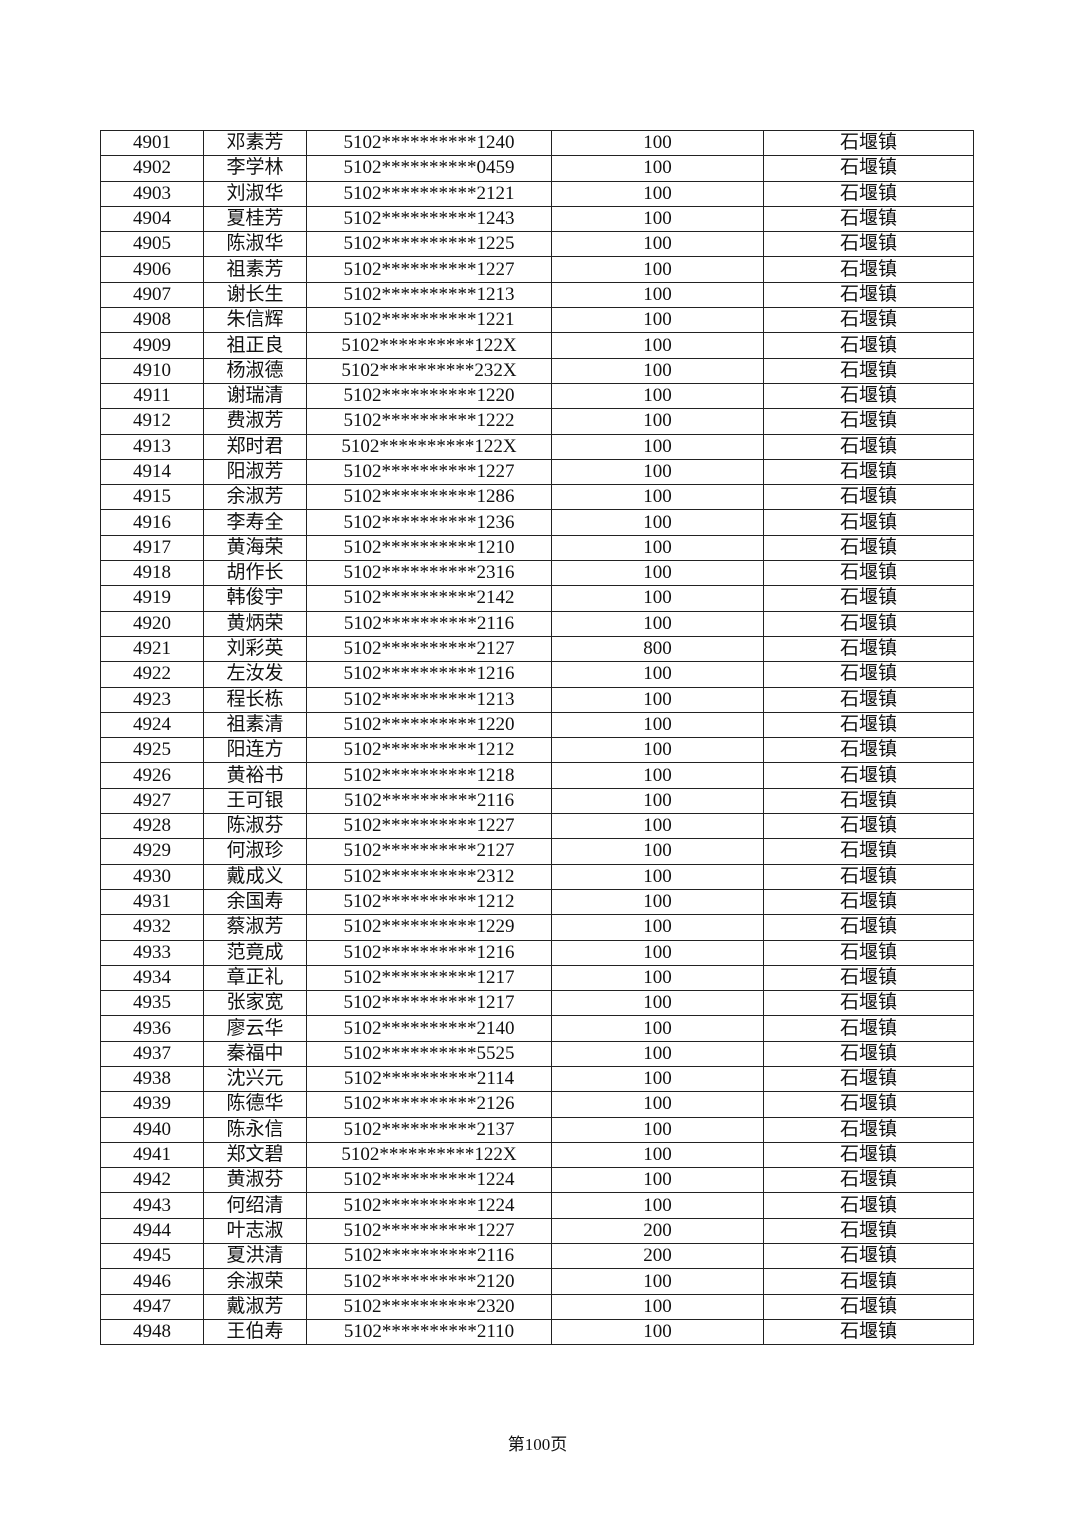 The image size is (1075, 1519). What do you see at coordinates (537, 193) in the screenshot?
I see `table-row: 4903 刘淑华 5102**********2121 100 石堰镇` at bounding box center [537, 193].